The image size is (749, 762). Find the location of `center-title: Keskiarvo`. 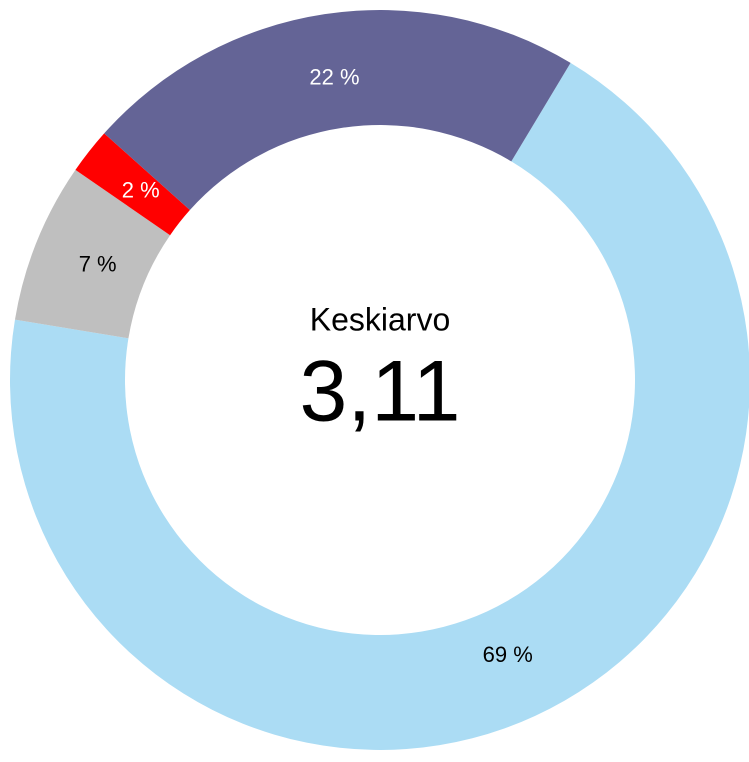

center-title: Keskiarvo is located at coordinates (380, 319).